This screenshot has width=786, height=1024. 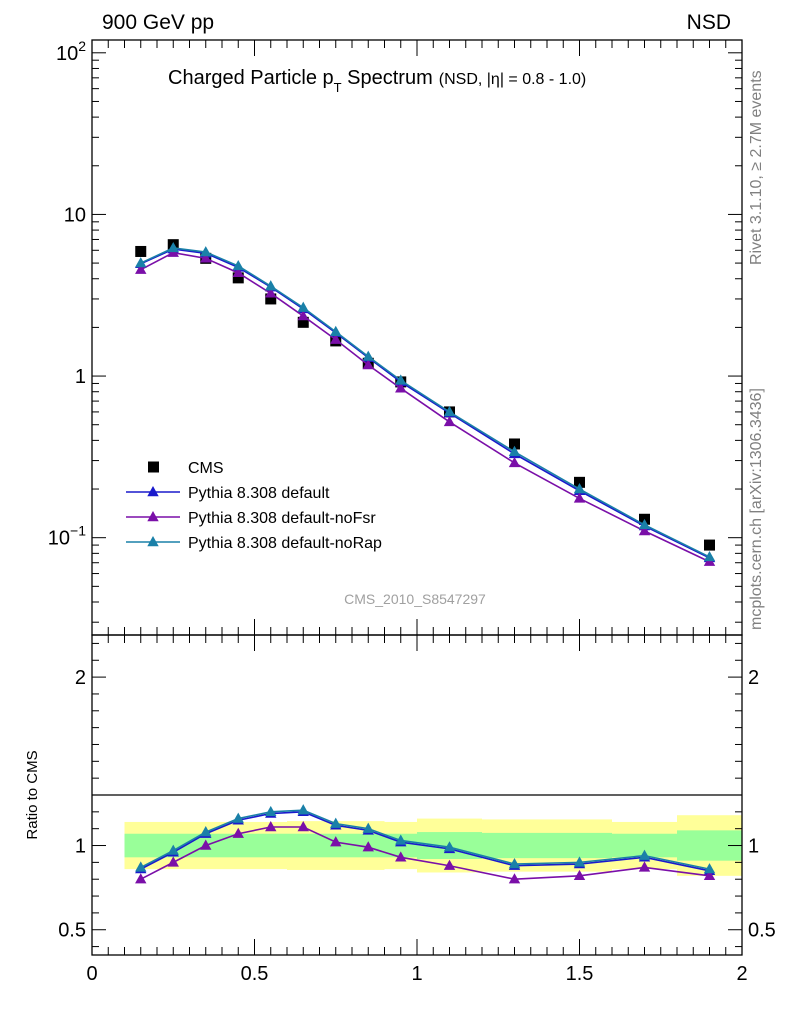 I want to click on x-tick-label: 1.5, so click(x=580, y=974).